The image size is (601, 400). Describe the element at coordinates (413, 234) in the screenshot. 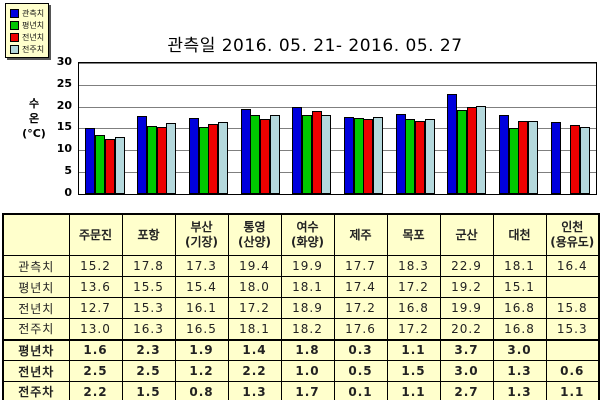

I see `column-header: 목포` at that location.